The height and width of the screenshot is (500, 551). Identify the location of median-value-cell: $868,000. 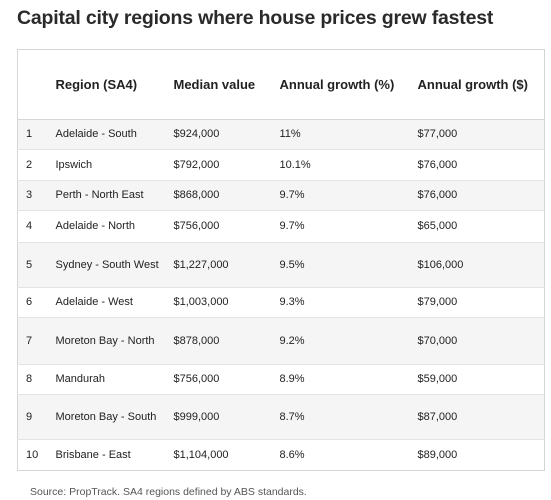
(219, 196).